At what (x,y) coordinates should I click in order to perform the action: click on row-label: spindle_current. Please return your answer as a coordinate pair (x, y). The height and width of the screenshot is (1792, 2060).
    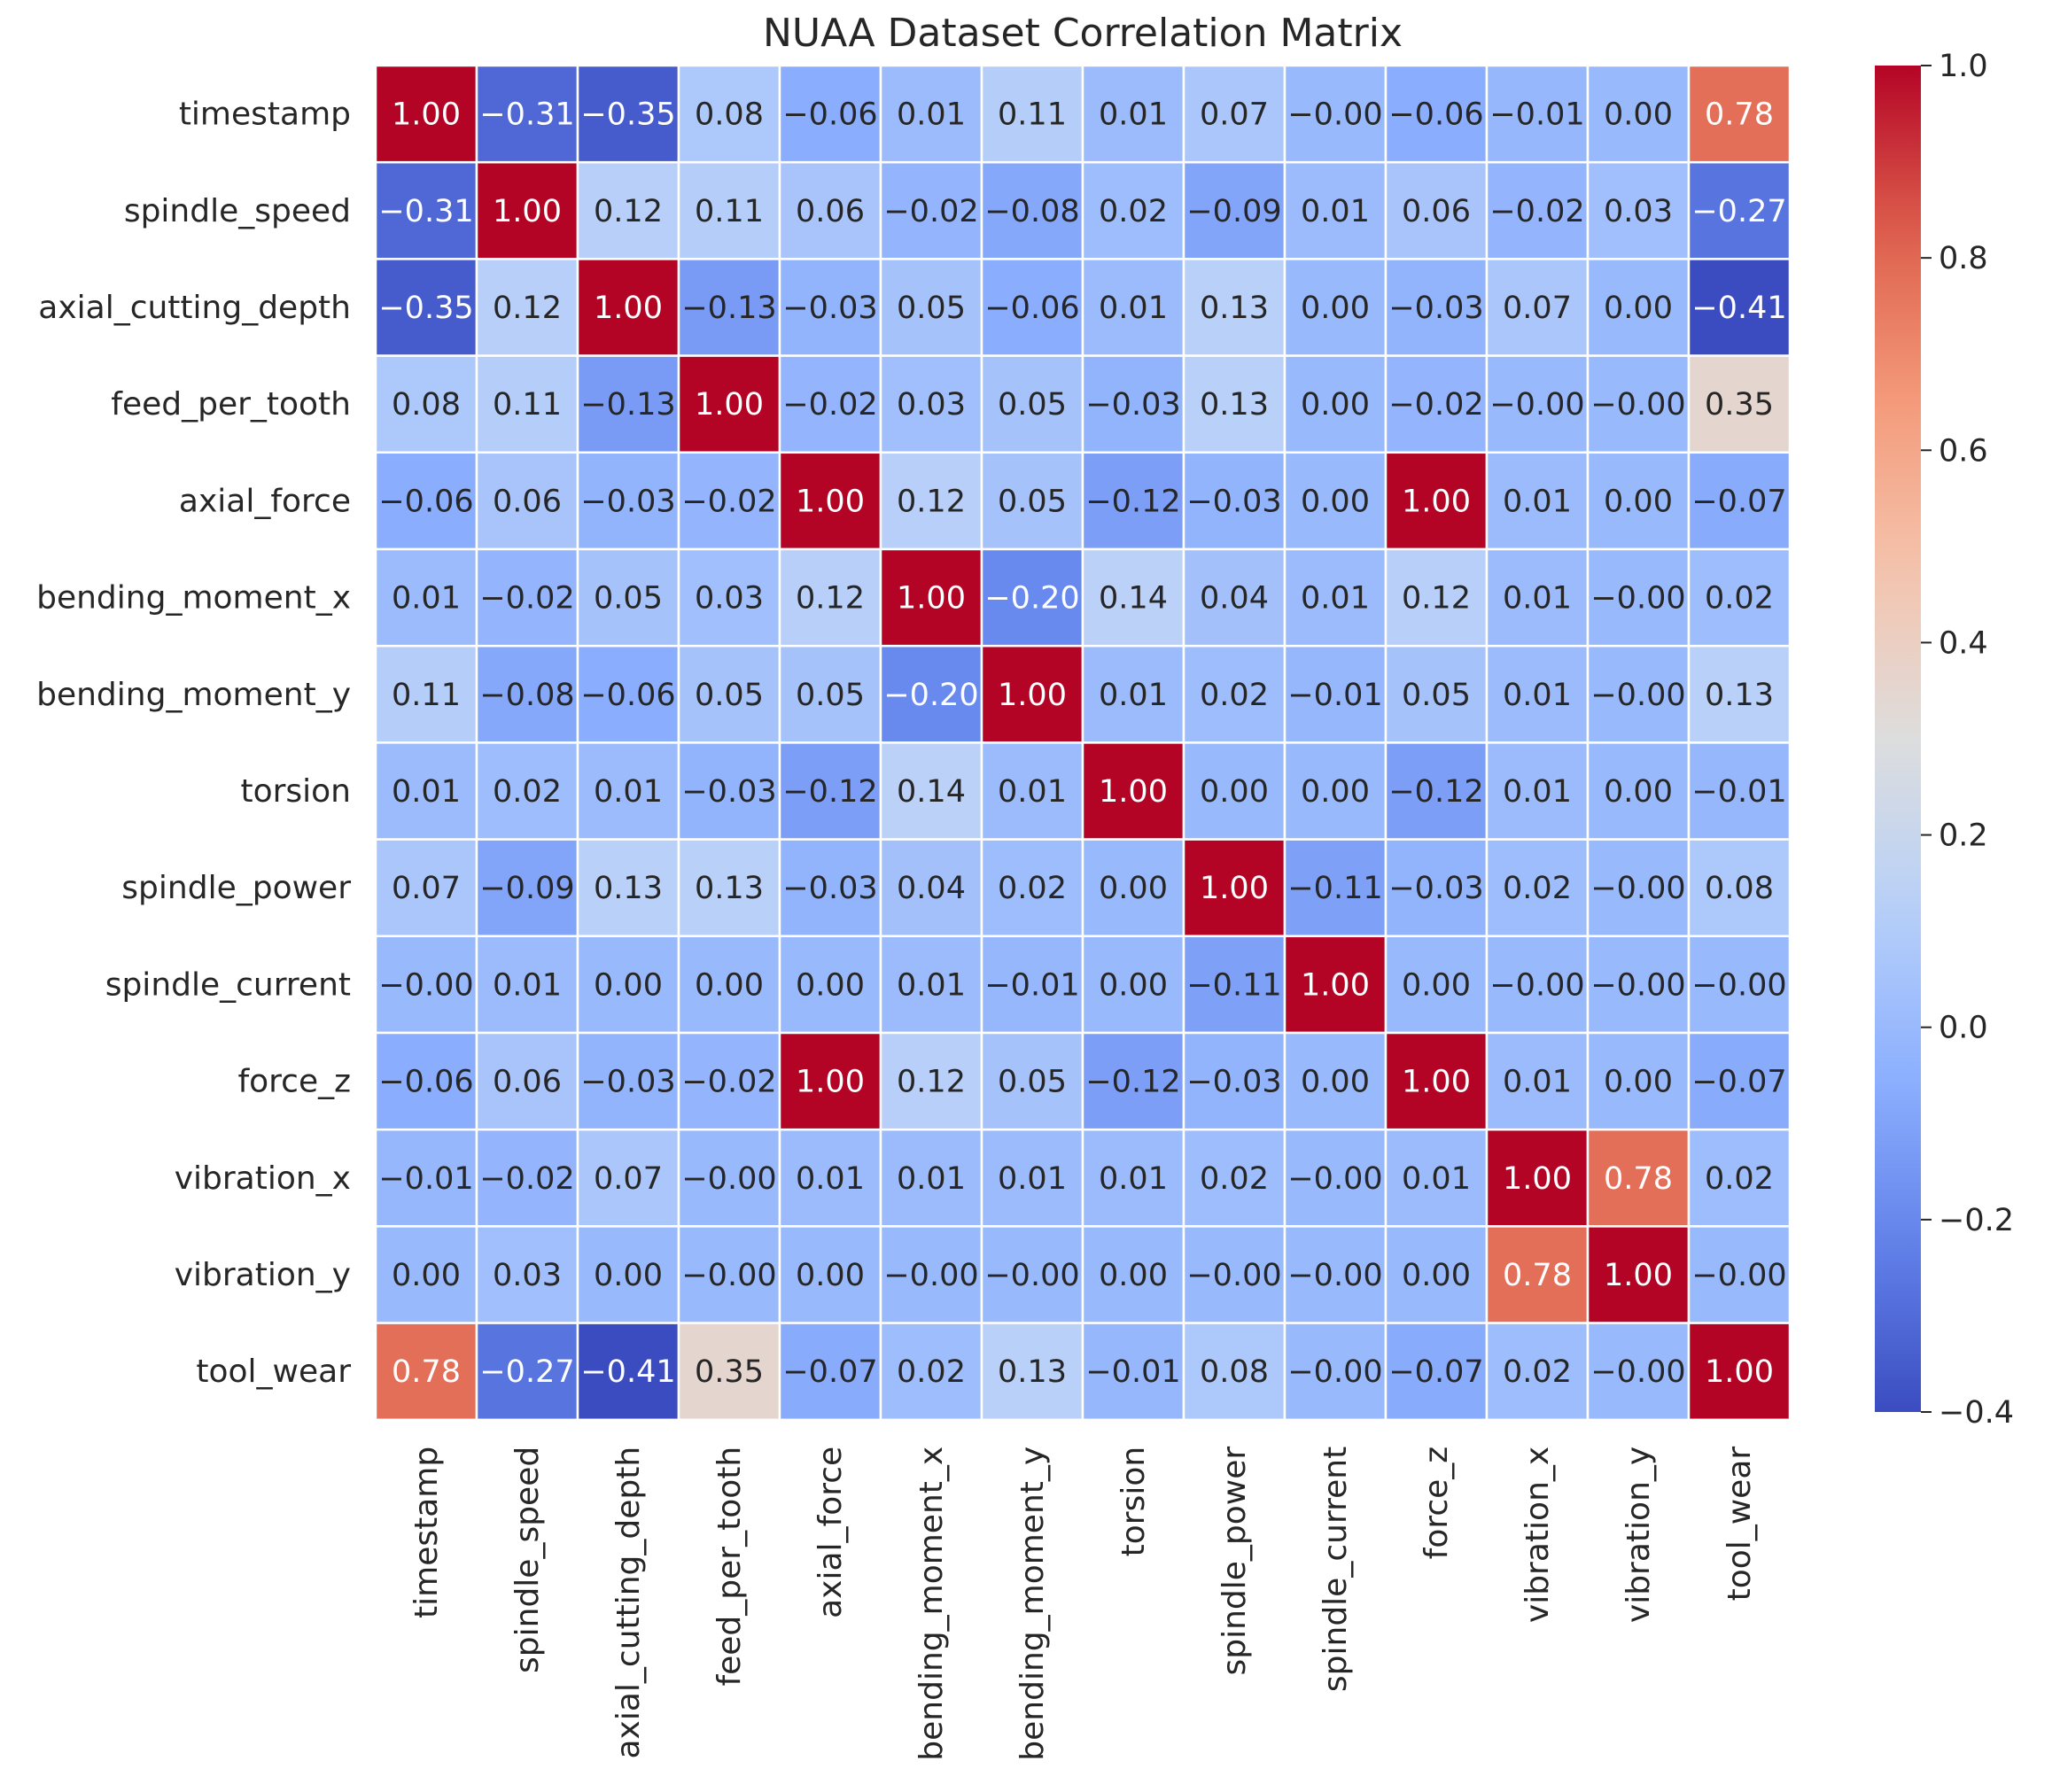
    Looking at the image, I should click on (228, 984).